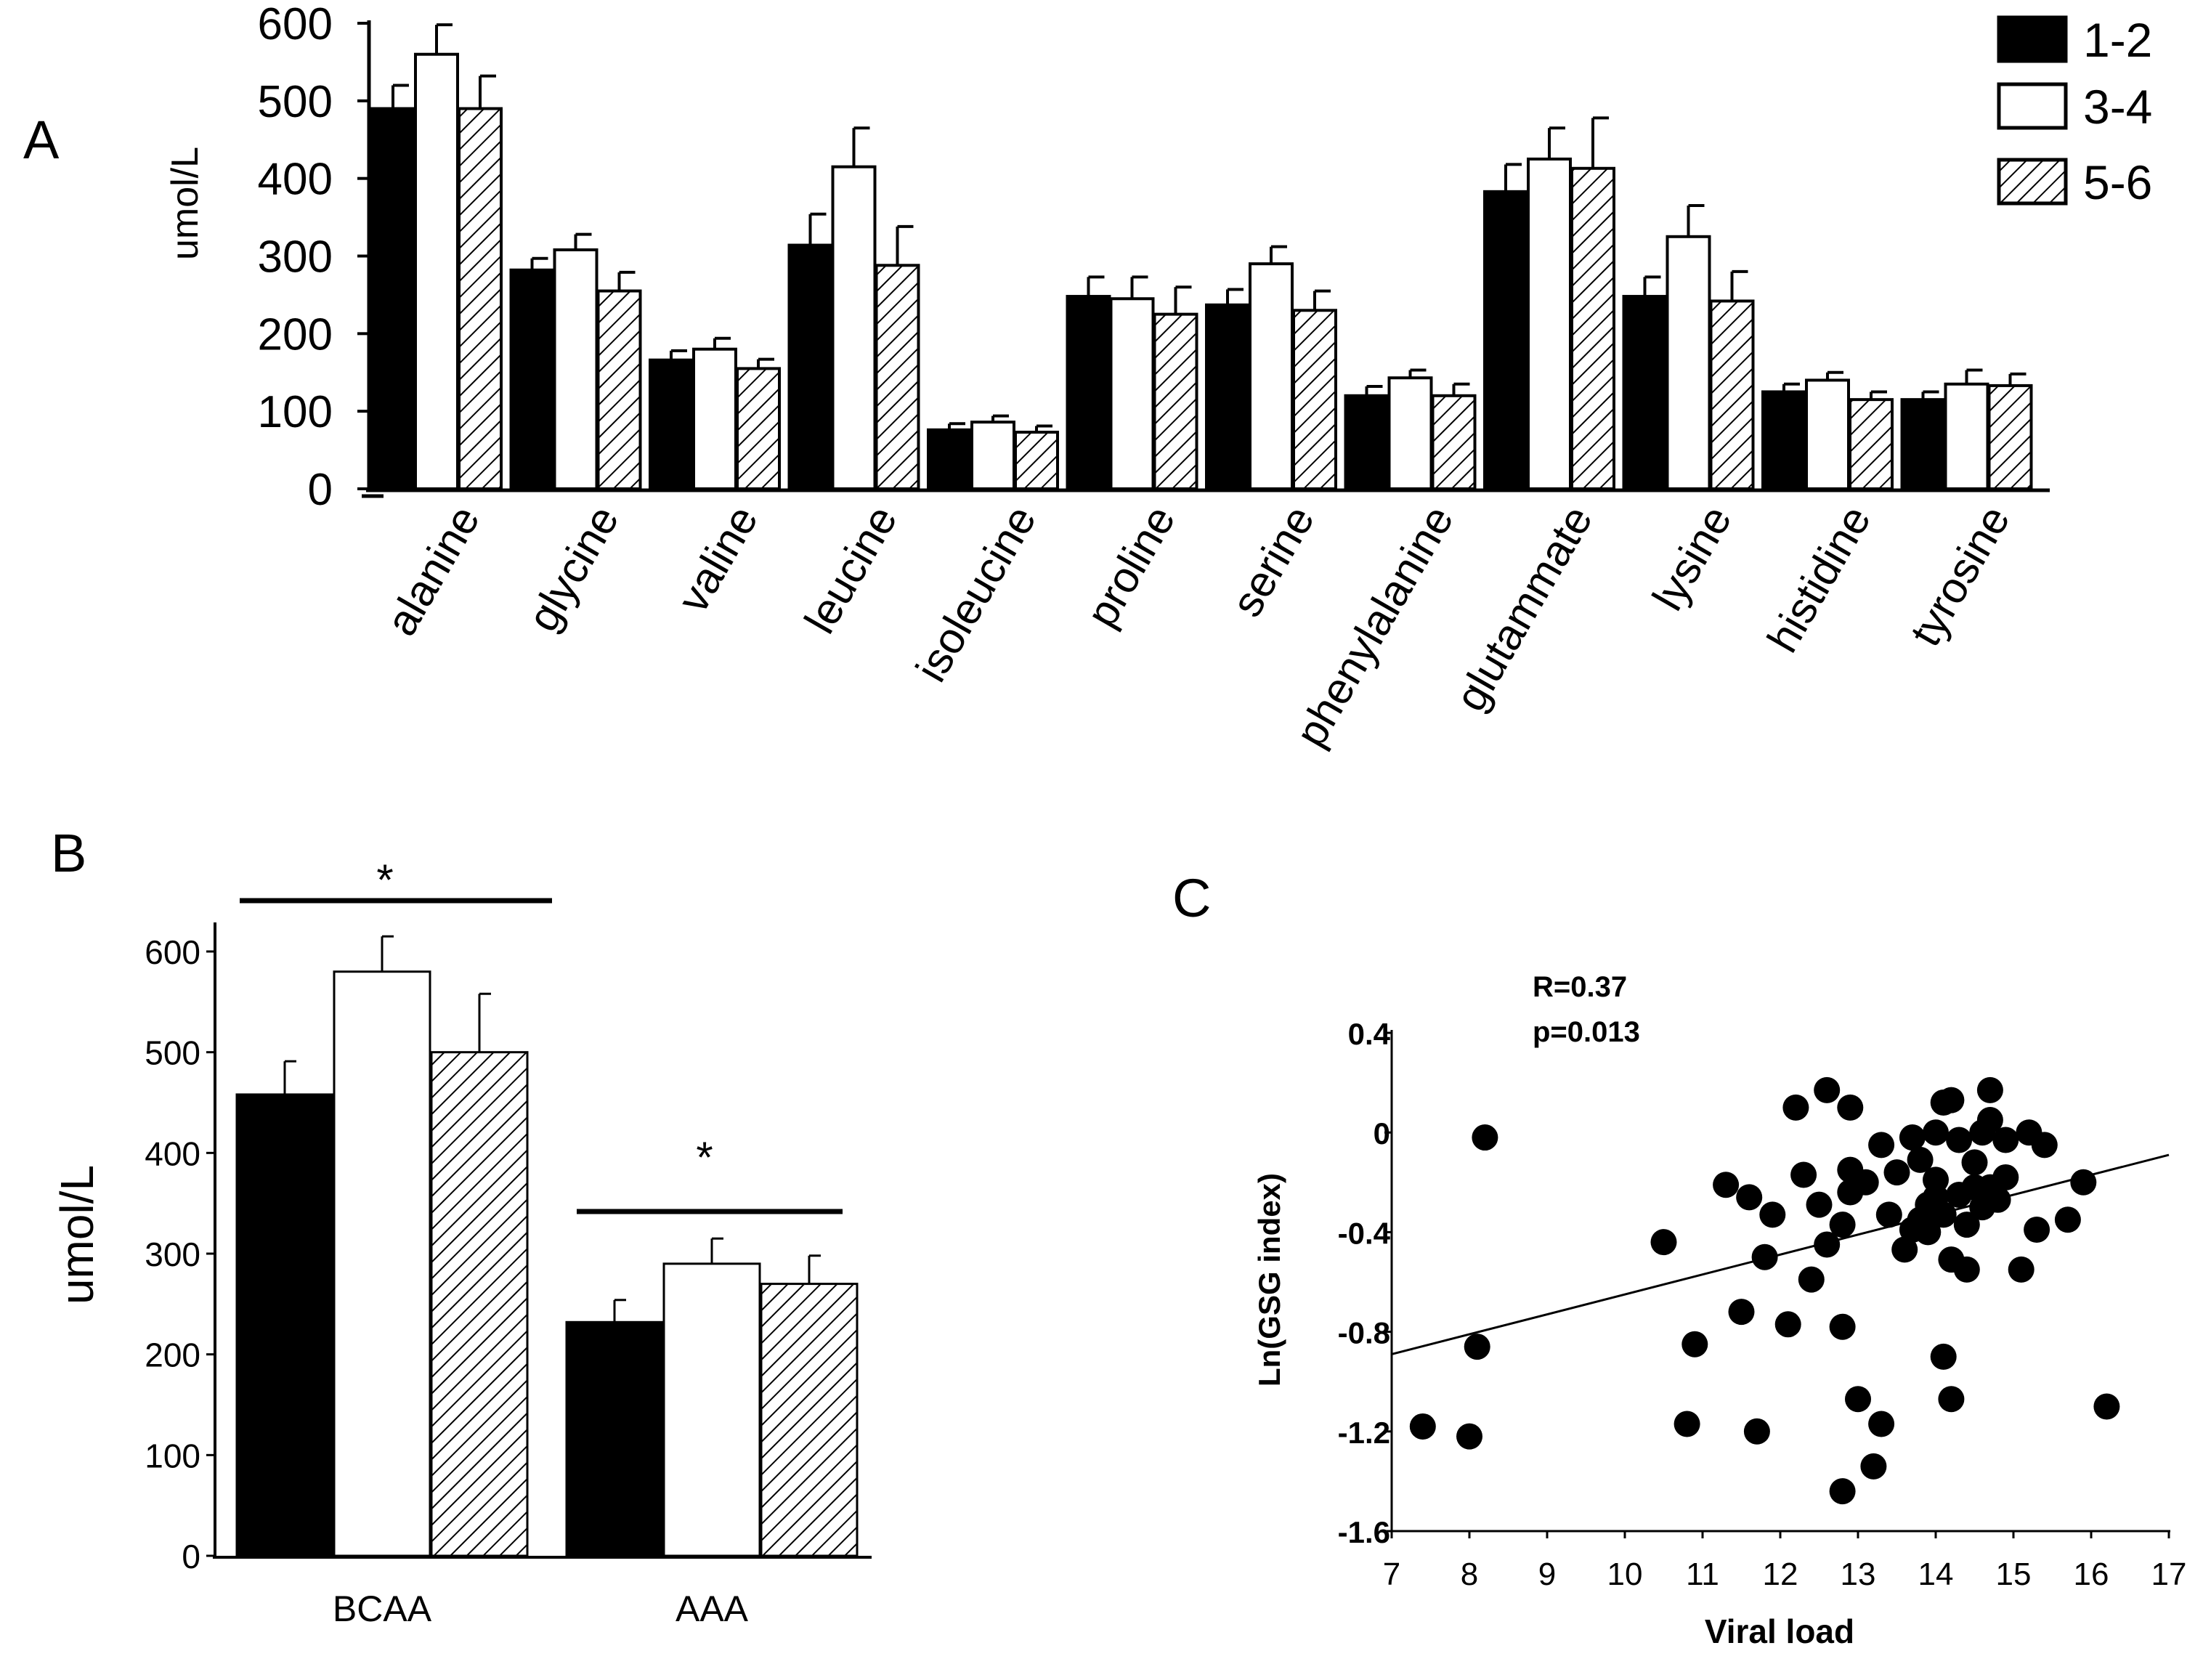 The width and height of the screenshot is (2211, 1680). What do you see at coordinates (704, 1157) in the screenshot?
I see `significance-star-AAA: *` at bounding box center [704, 1157].